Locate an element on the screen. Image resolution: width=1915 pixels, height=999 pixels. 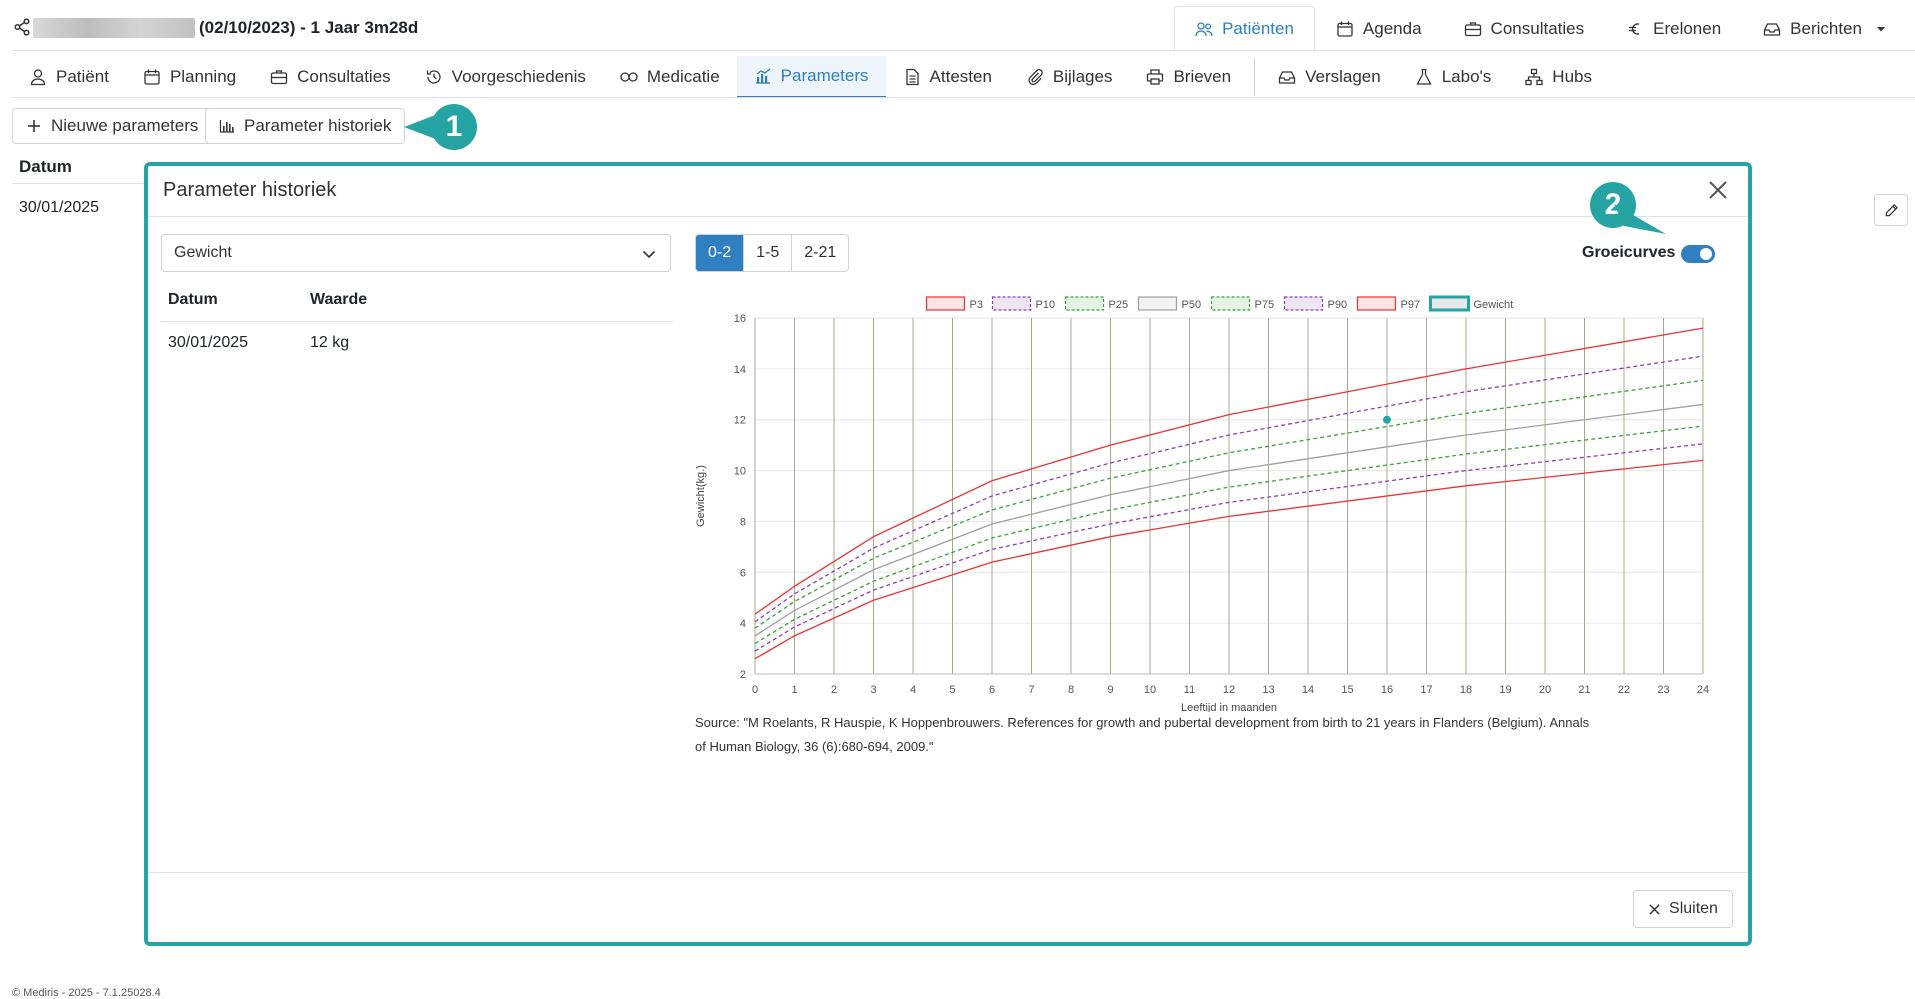
new-parameters-button: Nieuwe parameters is located at coordinates (112, 126).